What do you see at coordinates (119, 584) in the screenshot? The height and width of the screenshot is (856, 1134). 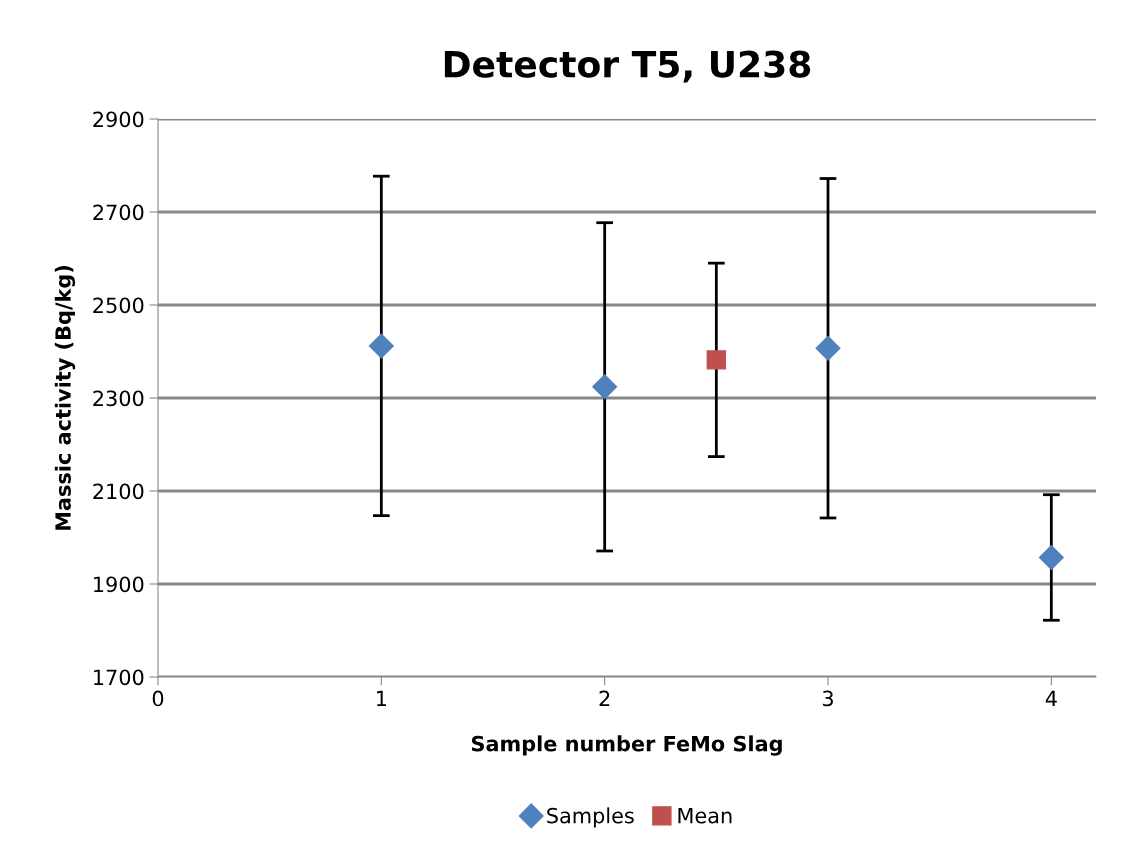 I see `y-tick-label: 1900` at bounding box center [119, 584].